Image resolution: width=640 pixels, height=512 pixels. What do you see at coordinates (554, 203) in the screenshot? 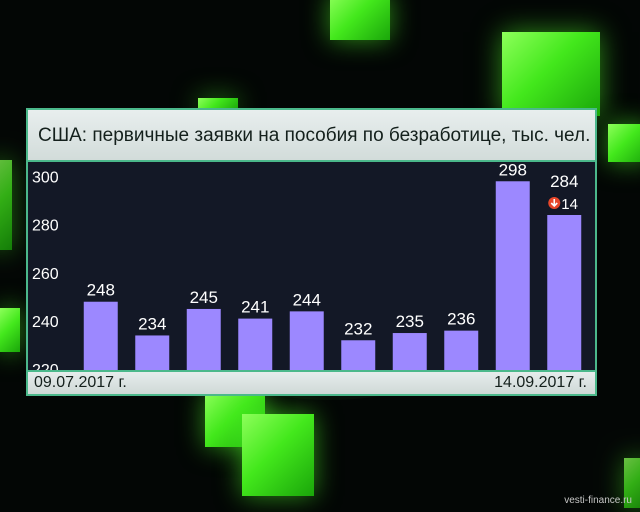
I see `down-arrow-glyph` at bounding box center [554, 203].